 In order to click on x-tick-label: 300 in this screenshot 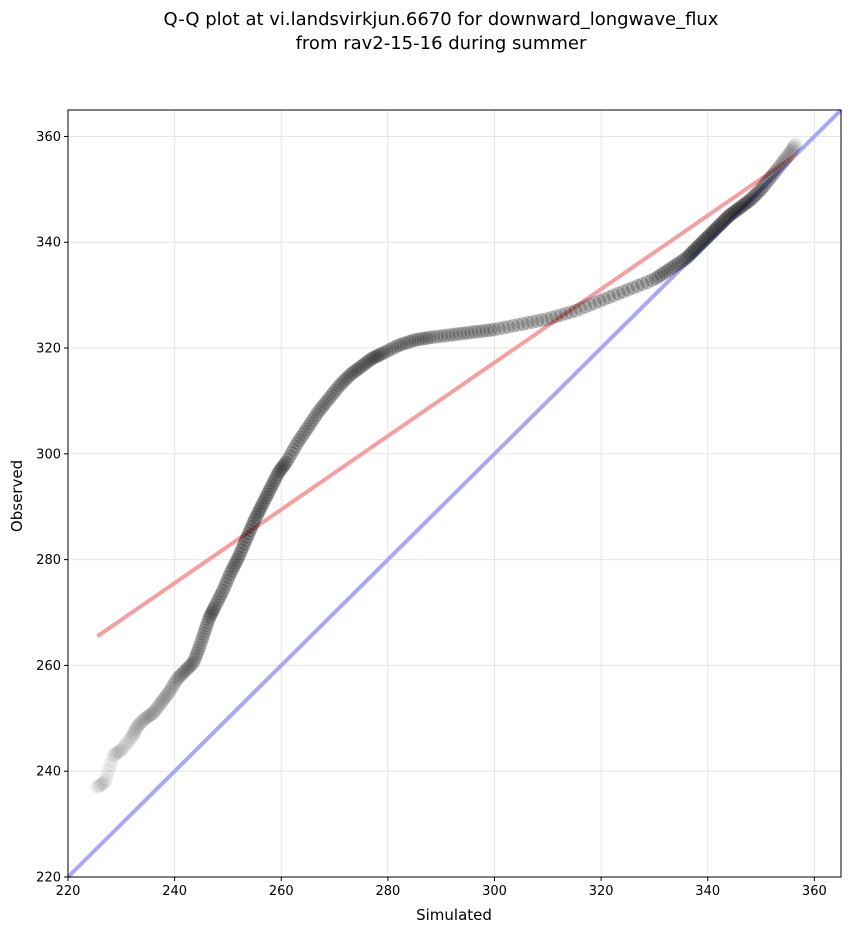, I will do `click(494, 891)`.